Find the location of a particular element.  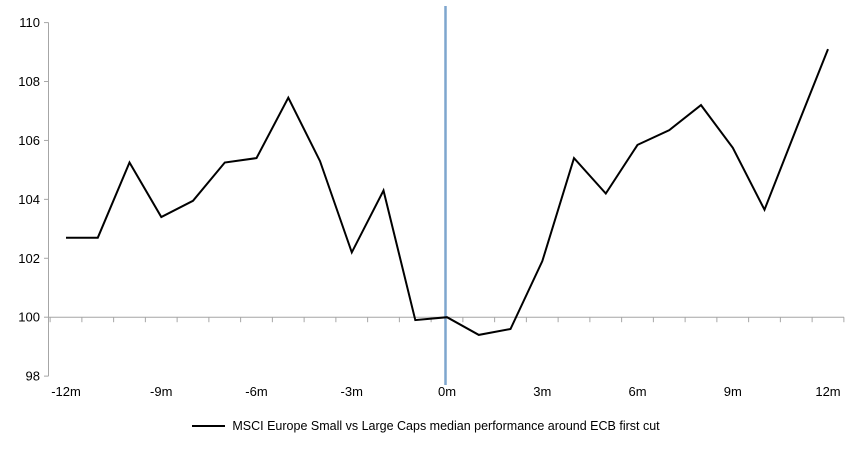

x-tick-label: 0m is located at coordinates (447, 391).